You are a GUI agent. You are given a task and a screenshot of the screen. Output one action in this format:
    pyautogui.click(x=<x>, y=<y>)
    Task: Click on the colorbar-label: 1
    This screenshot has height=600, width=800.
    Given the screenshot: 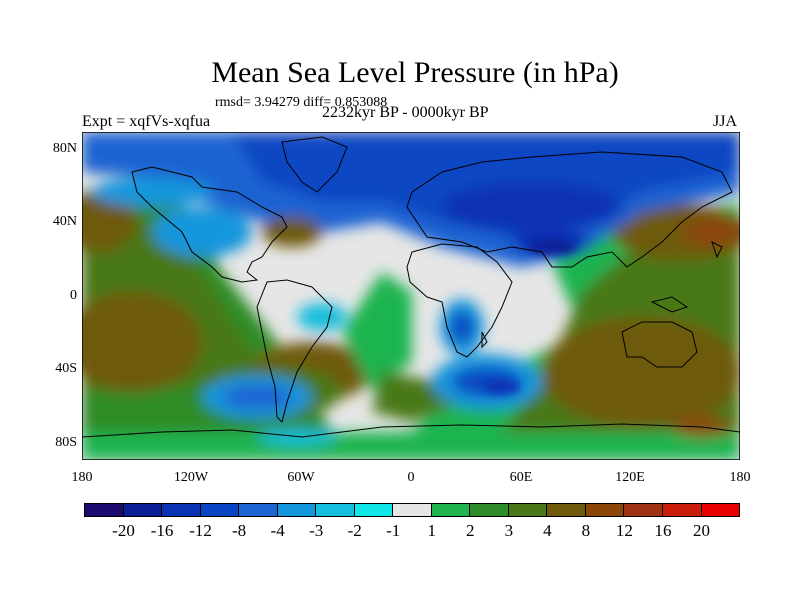 What is the action you would take?
    pyautogui.click(x=432, y=530)
    